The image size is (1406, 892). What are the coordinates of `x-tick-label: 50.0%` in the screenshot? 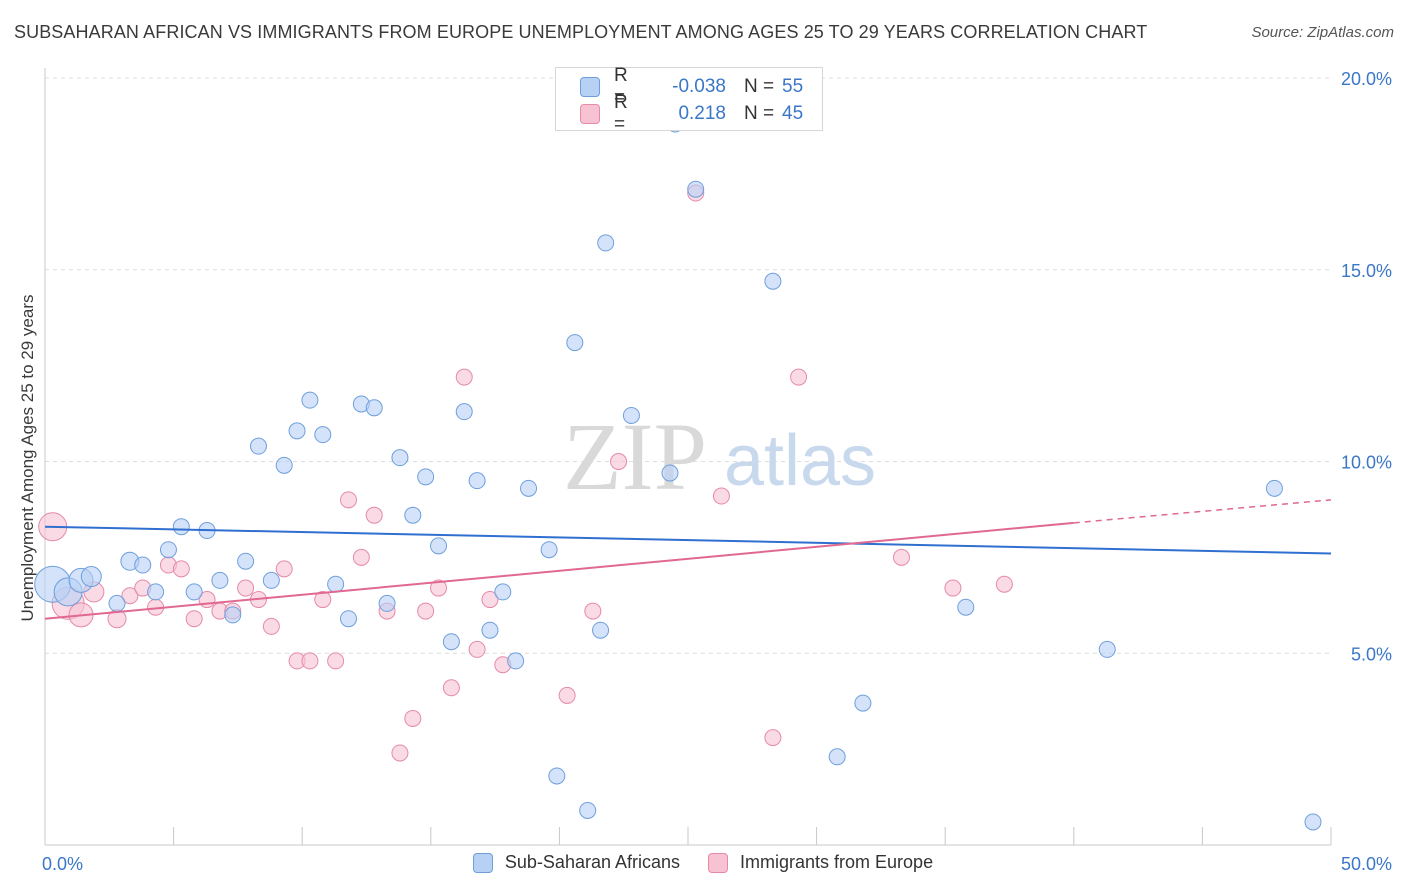 It's located at (1366, 864).